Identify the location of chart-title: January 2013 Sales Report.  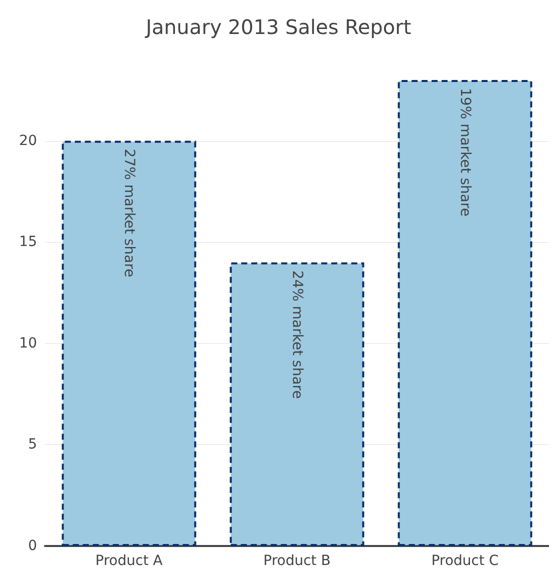
(278, 27).